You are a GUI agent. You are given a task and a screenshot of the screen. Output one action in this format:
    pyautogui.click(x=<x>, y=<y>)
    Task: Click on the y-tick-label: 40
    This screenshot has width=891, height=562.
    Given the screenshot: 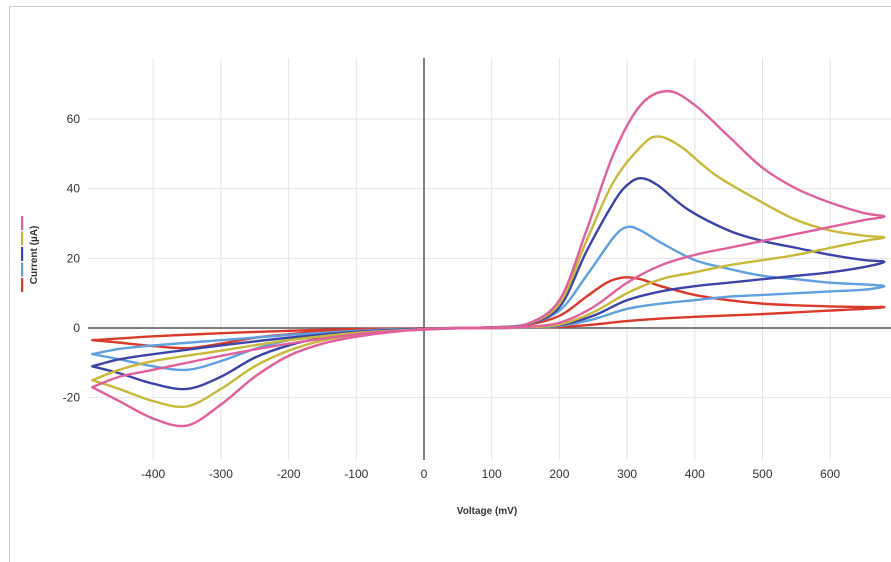 What is the action you would take?
    pyautogui.click(x=74, y=189)
    